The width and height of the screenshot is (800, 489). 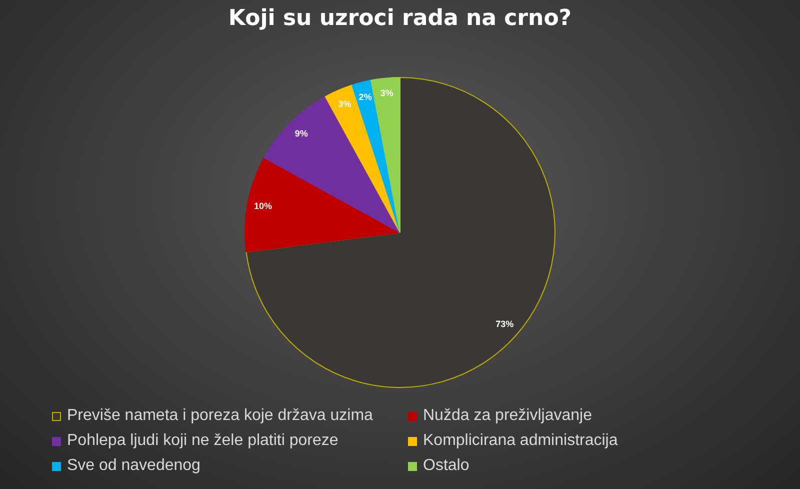 I want to click on chart-title: Koji su uzroci rada na crno?, so click(x=400, y=18).